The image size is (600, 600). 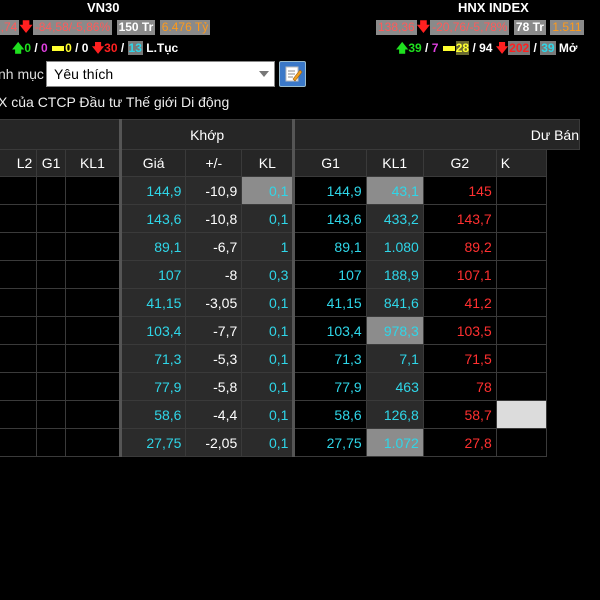 I want to click on table-row: 41,15 -3,05 0,1 41,15 841,6 41,2, so click(x=290, y=302).